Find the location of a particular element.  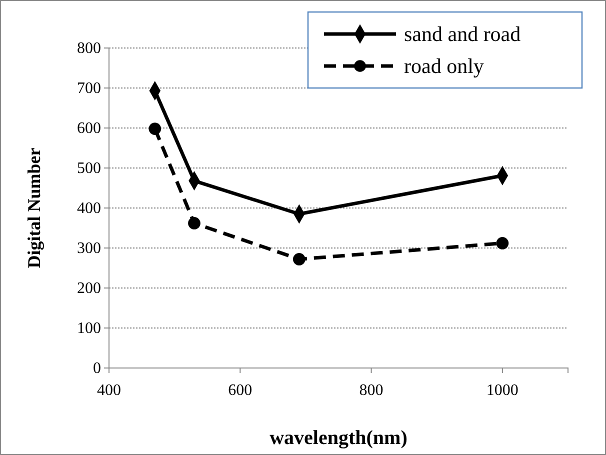

legend-label: sand and road is located at coordinates (463, 34).